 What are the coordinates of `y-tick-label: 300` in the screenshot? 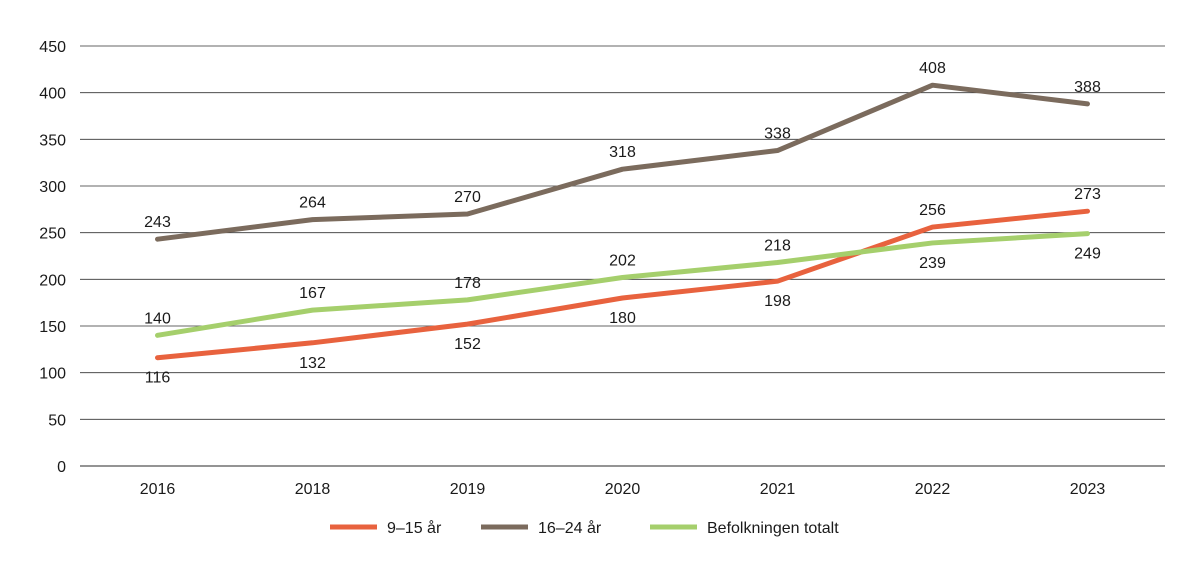 It's located at (52, 187).